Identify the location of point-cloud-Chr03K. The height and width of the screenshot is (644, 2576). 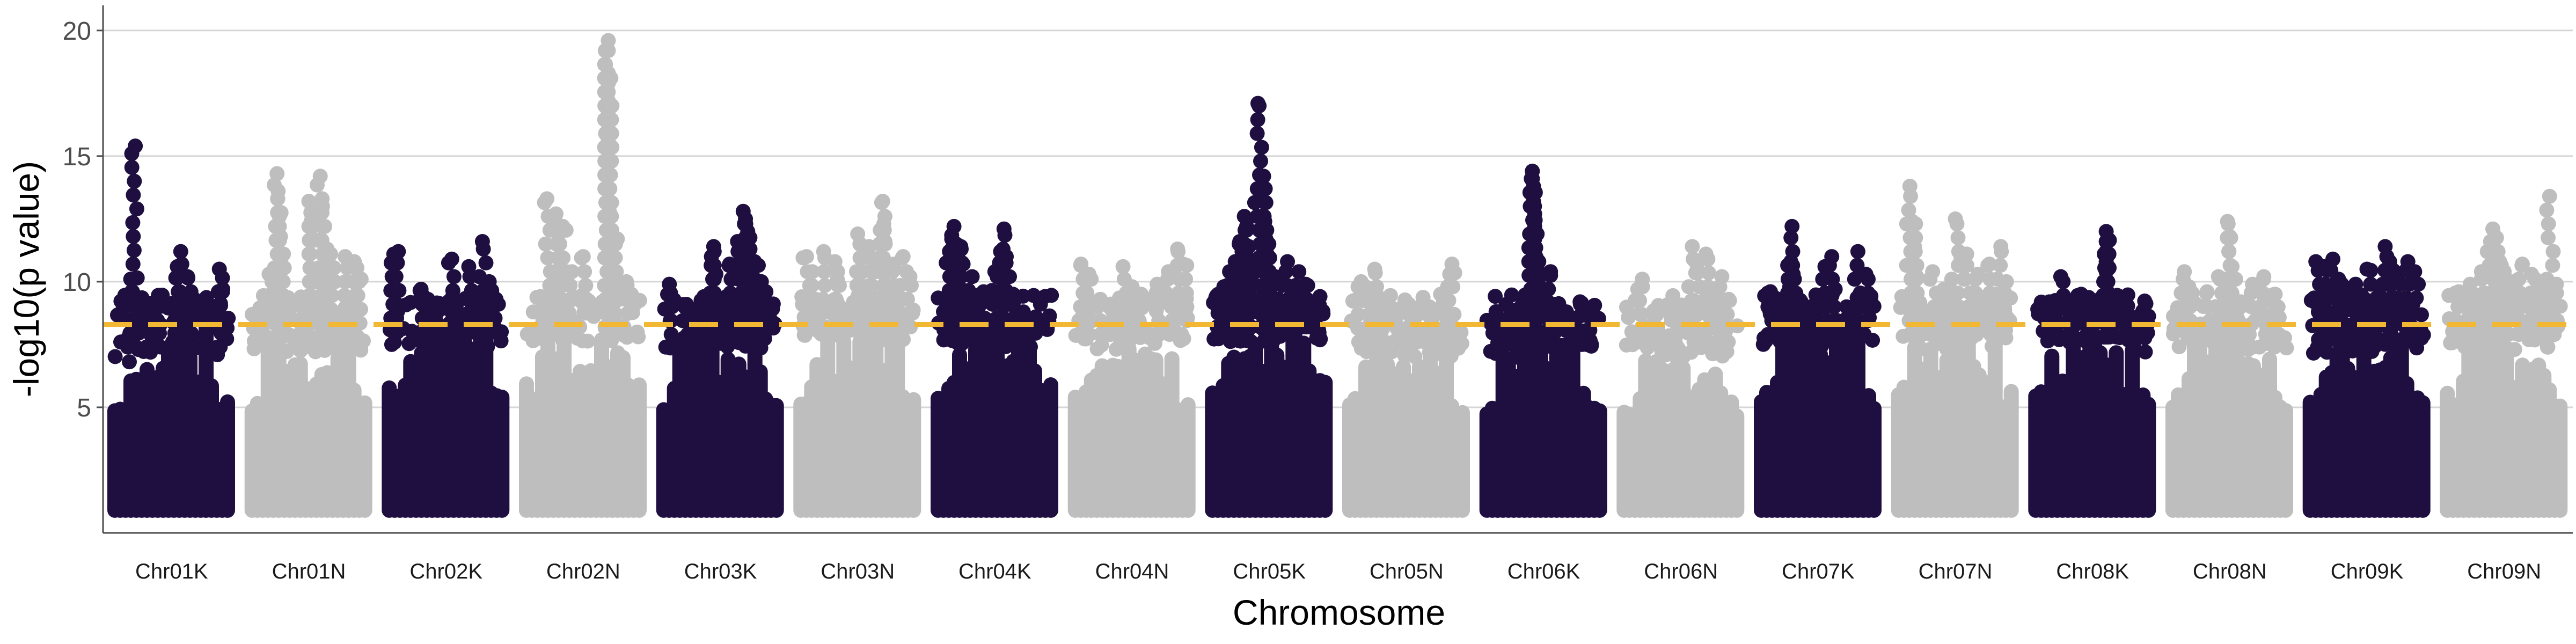
(720, 422).